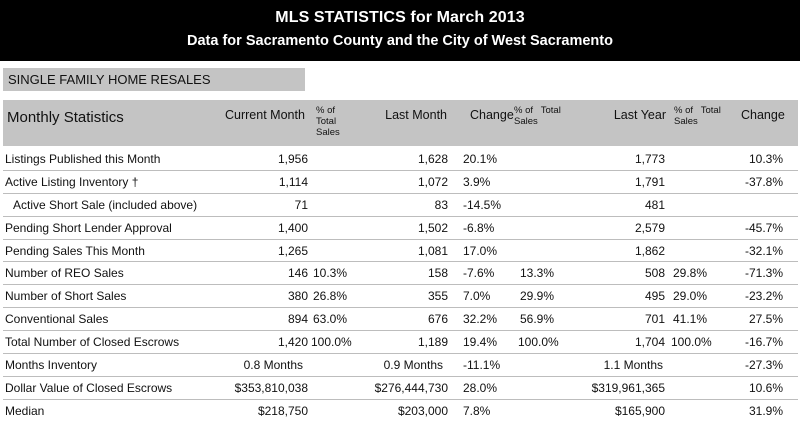 This screenshot has height=422, width=800. What do you see at coordinates (105, 204) in the screenshot?
I see `row-label: Active Short Sale (included above)` at bounding box center [105, 204].